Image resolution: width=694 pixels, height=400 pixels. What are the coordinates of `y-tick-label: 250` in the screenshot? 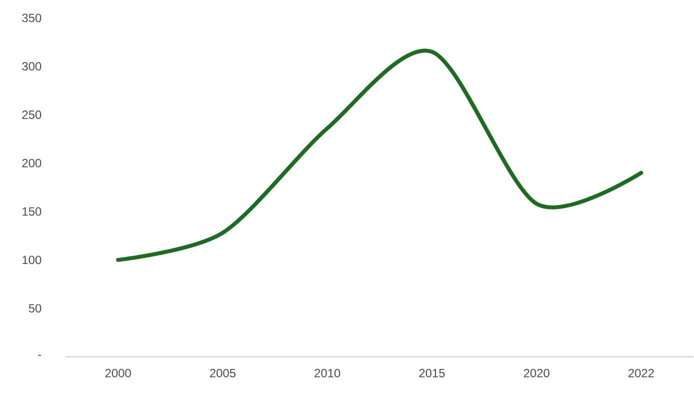 It's located at (32, 115).